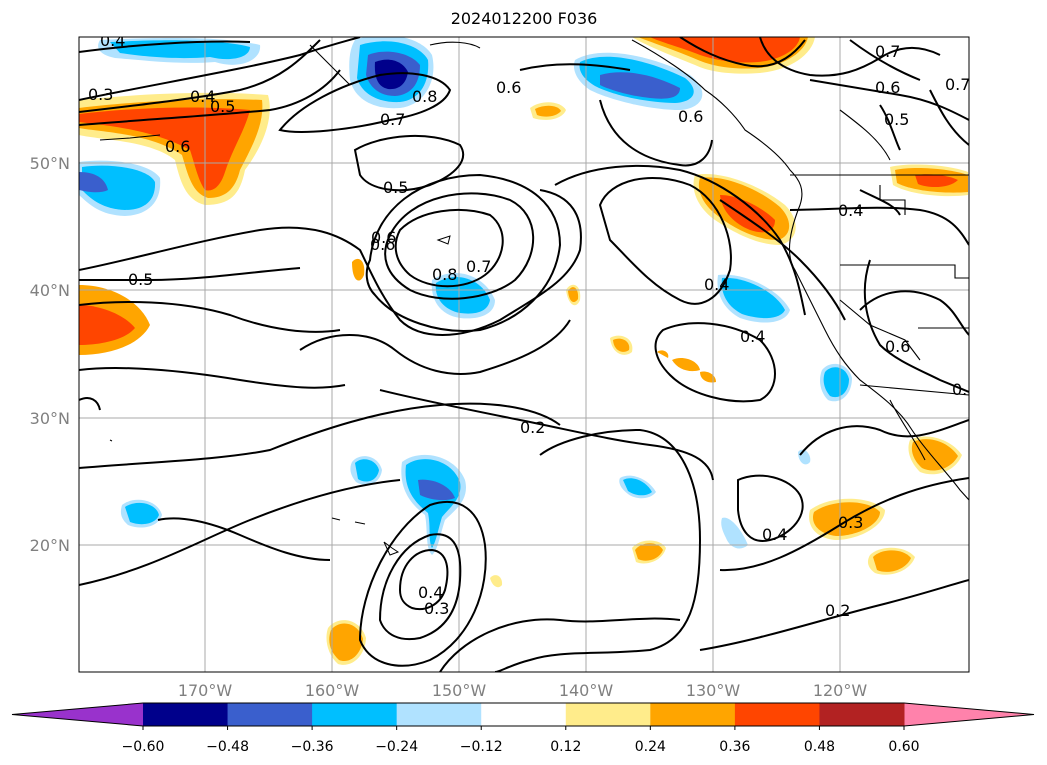  What do you see at coordinates (50, 545) in the screenshot?
I see `lat-label: 20°N` at bounding box center [50, 545].